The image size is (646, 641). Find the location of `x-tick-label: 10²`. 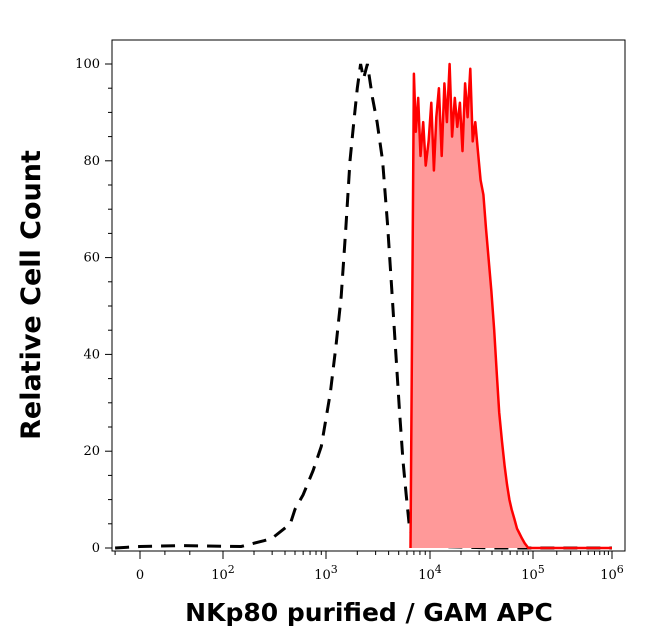

x-tick-label: 10² is located at coordinates (223, 573).